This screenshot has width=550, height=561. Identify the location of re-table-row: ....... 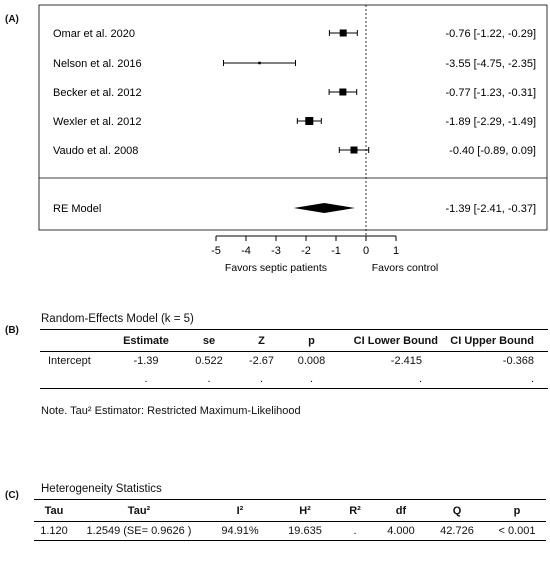
(294, 379).